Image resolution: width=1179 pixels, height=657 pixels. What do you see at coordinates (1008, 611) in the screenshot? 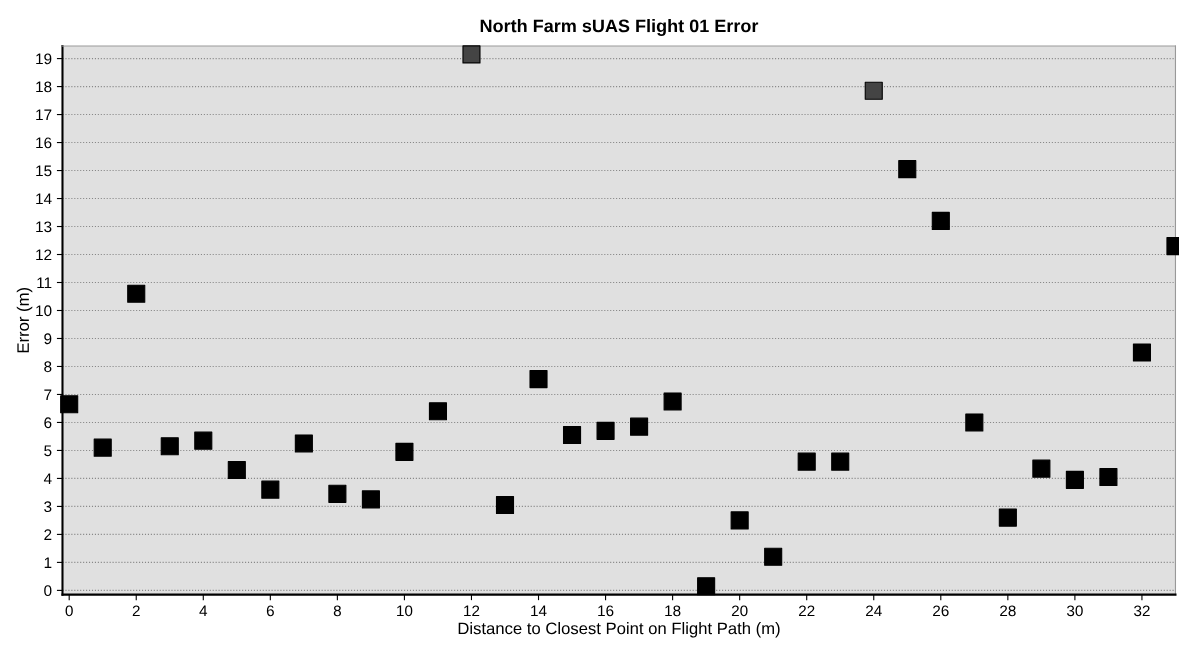
I see `x-tick-label: 28` at bounding box center [1008, 611].